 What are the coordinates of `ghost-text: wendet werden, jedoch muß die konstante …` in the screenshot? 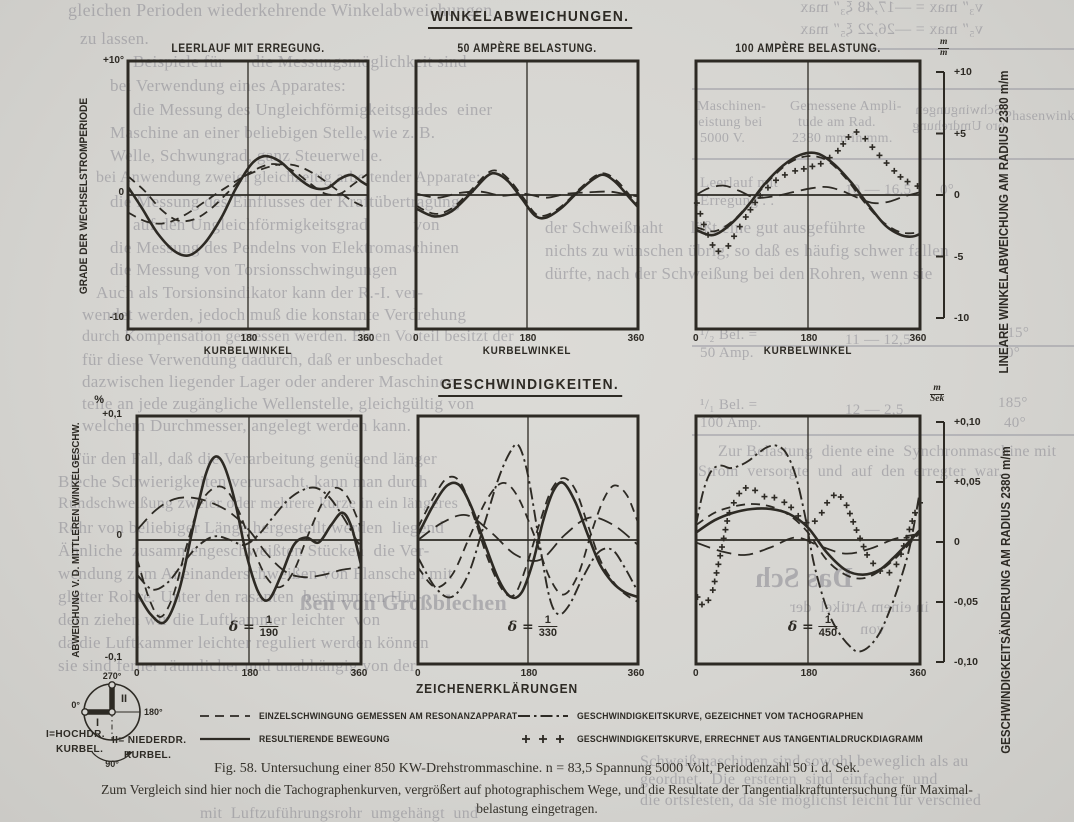 It's located at (274, 314).